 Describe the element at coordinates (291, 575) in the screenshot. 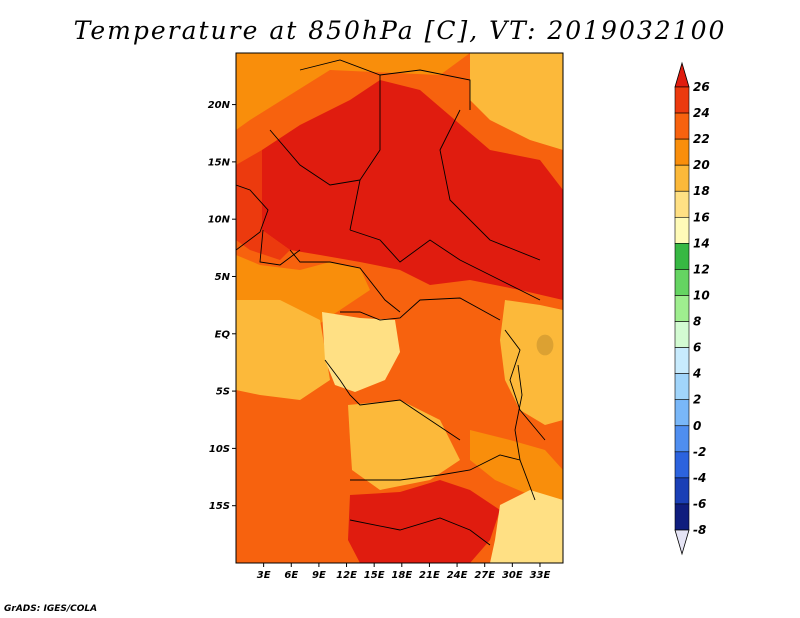

I see `x-tick-label: 6E` at that location.